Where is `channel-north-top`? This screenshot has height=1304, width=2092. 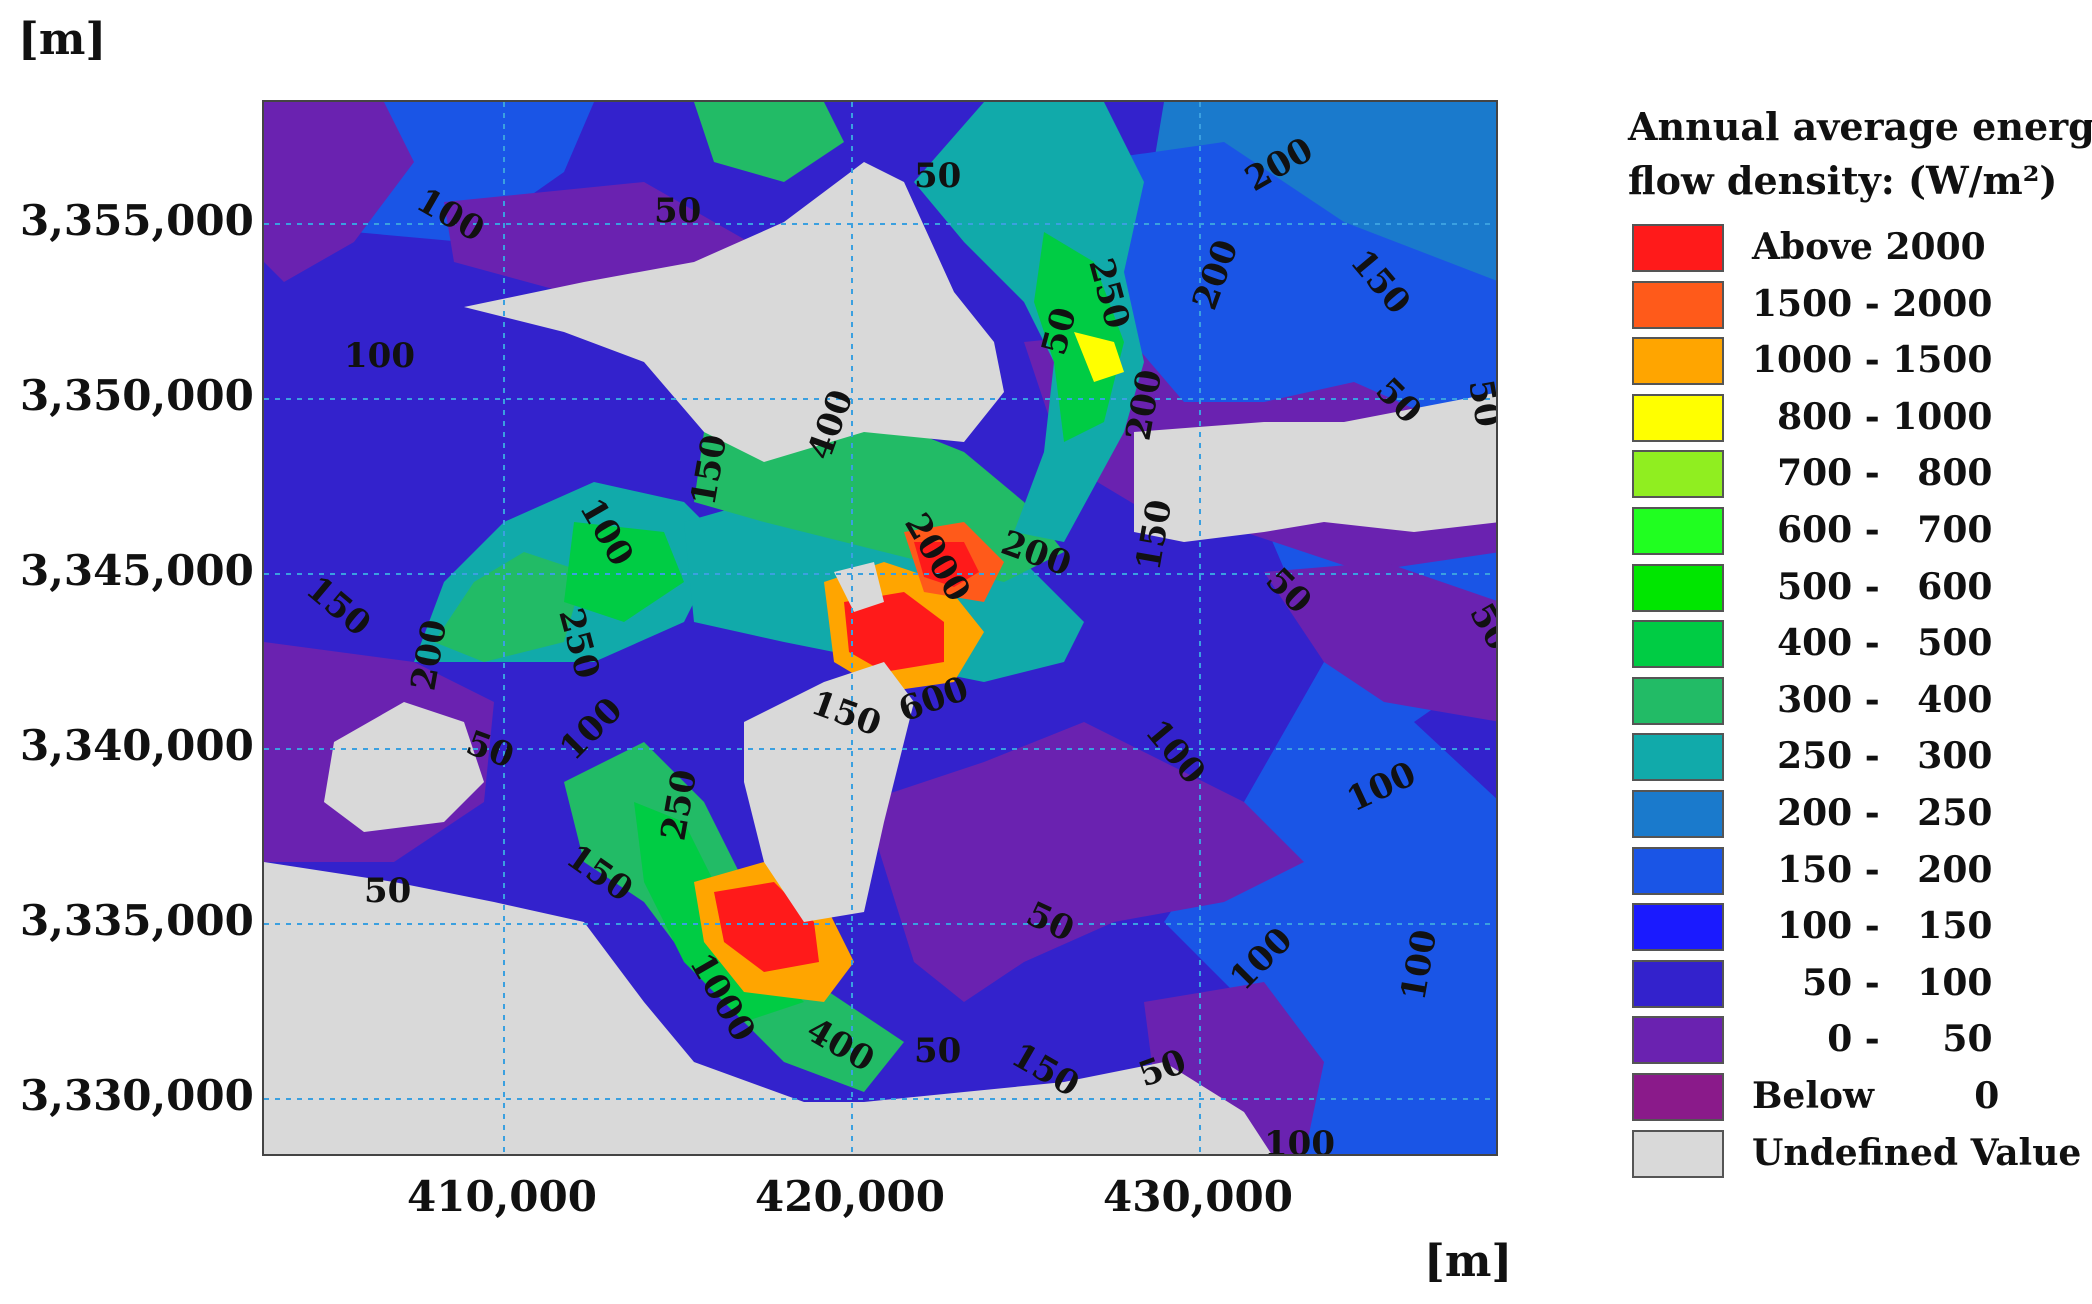 channel-north-top is located at coordinates (769, 142).